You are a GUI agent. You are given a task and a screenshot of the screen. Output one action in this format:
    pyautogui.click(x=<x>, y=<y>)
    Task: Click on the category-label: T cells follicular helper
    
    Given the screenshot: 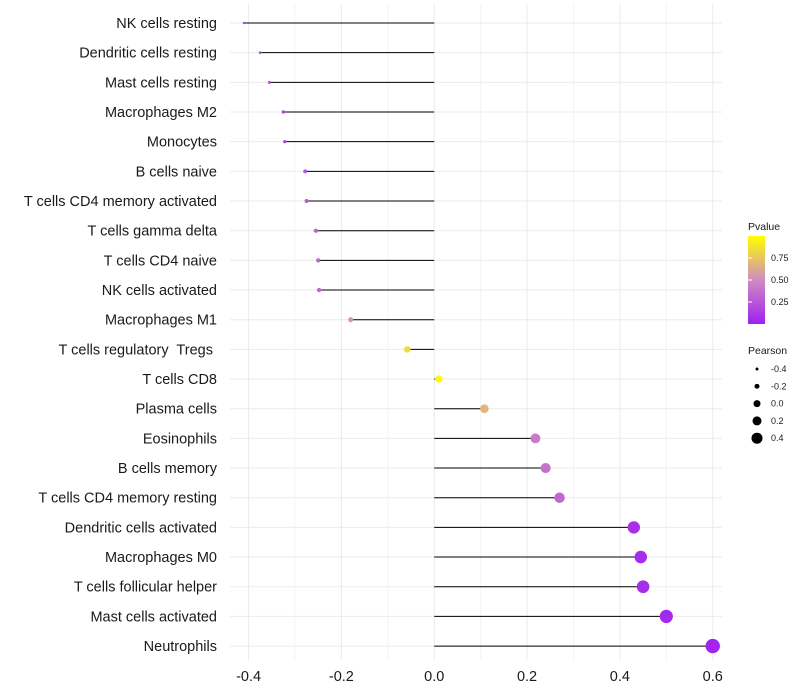 What is the action you would take?
    pyautogui.click(x=145, y=588)
    